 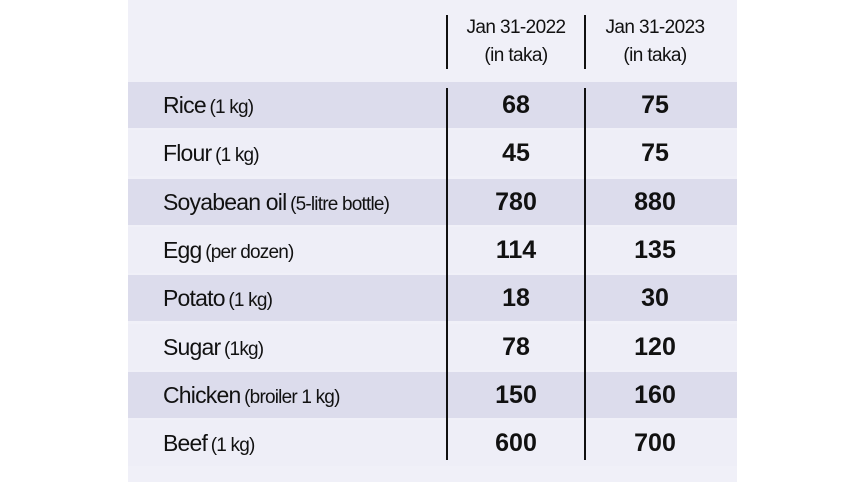 I want to click on price-cell: 30, so click(x=655, y=298).